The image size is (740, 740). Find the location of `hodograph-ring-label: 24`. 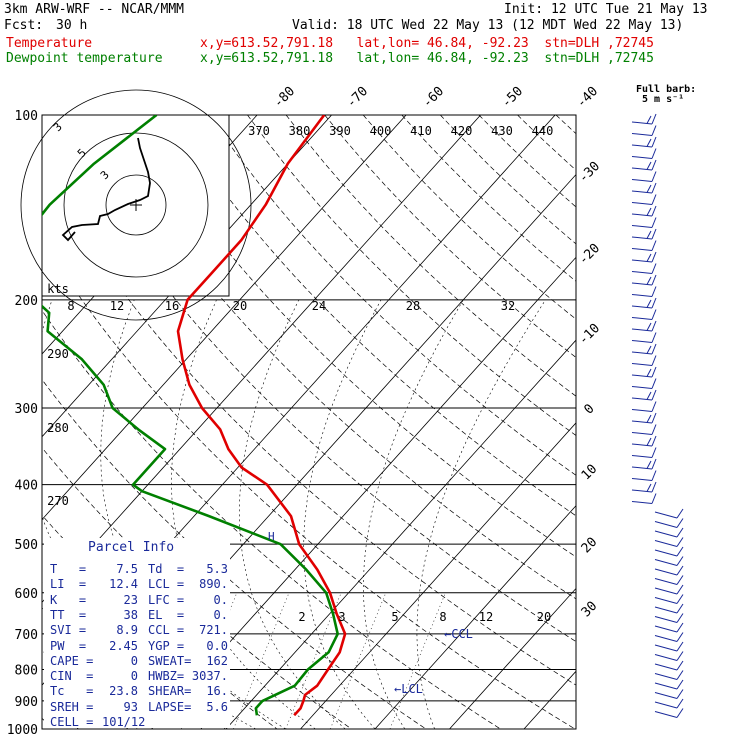

hodograph-ring-label: 24 is located at coordinates (319, 306).